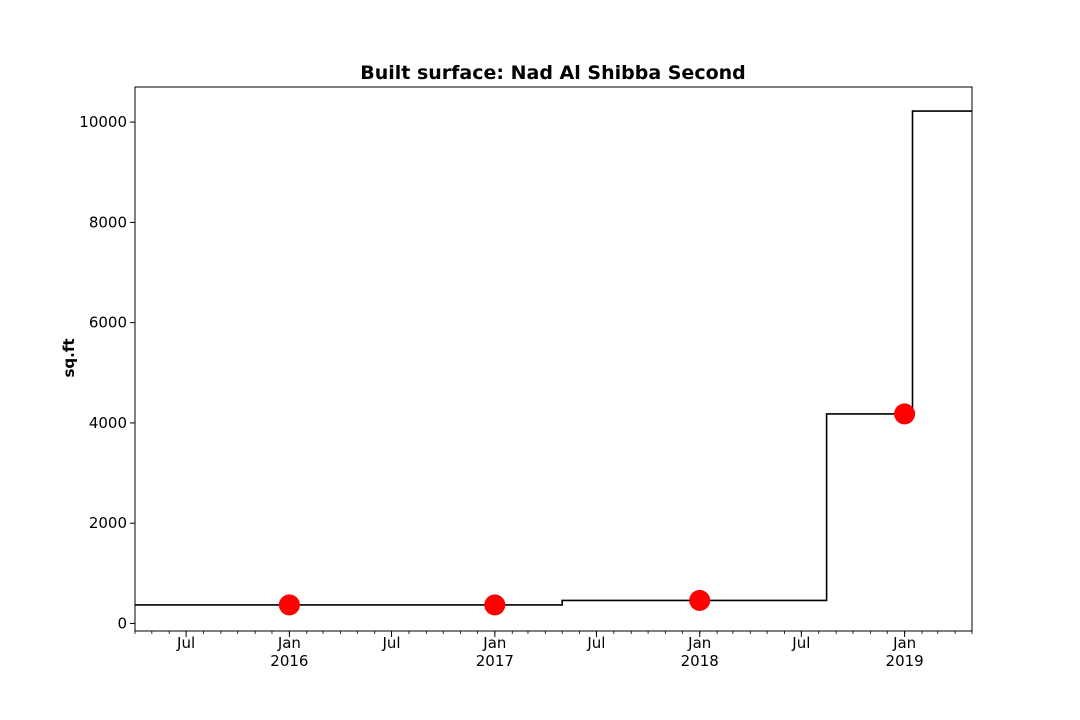 This screenshot has width=1080, height=720. What do you see at coordinates (122, 623) in the screenshot?
I see `y-tick-label: 0` at bounding box center [122, 623].